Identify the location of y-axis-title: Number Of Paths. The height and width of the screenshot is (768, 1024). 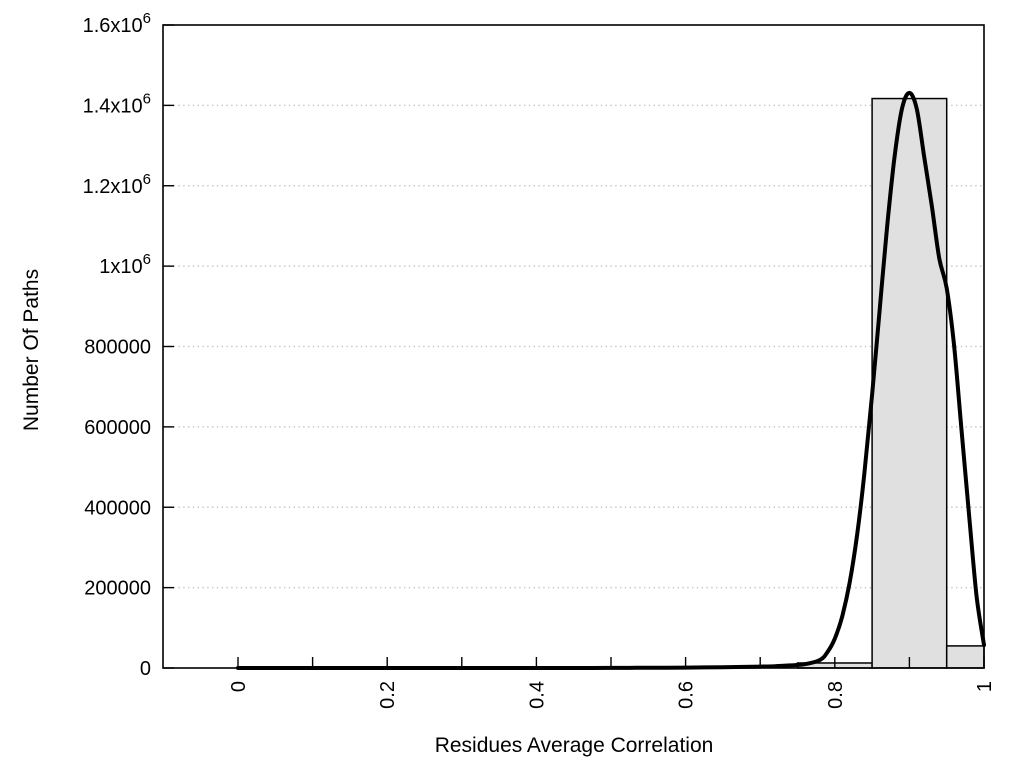
(31, 350).